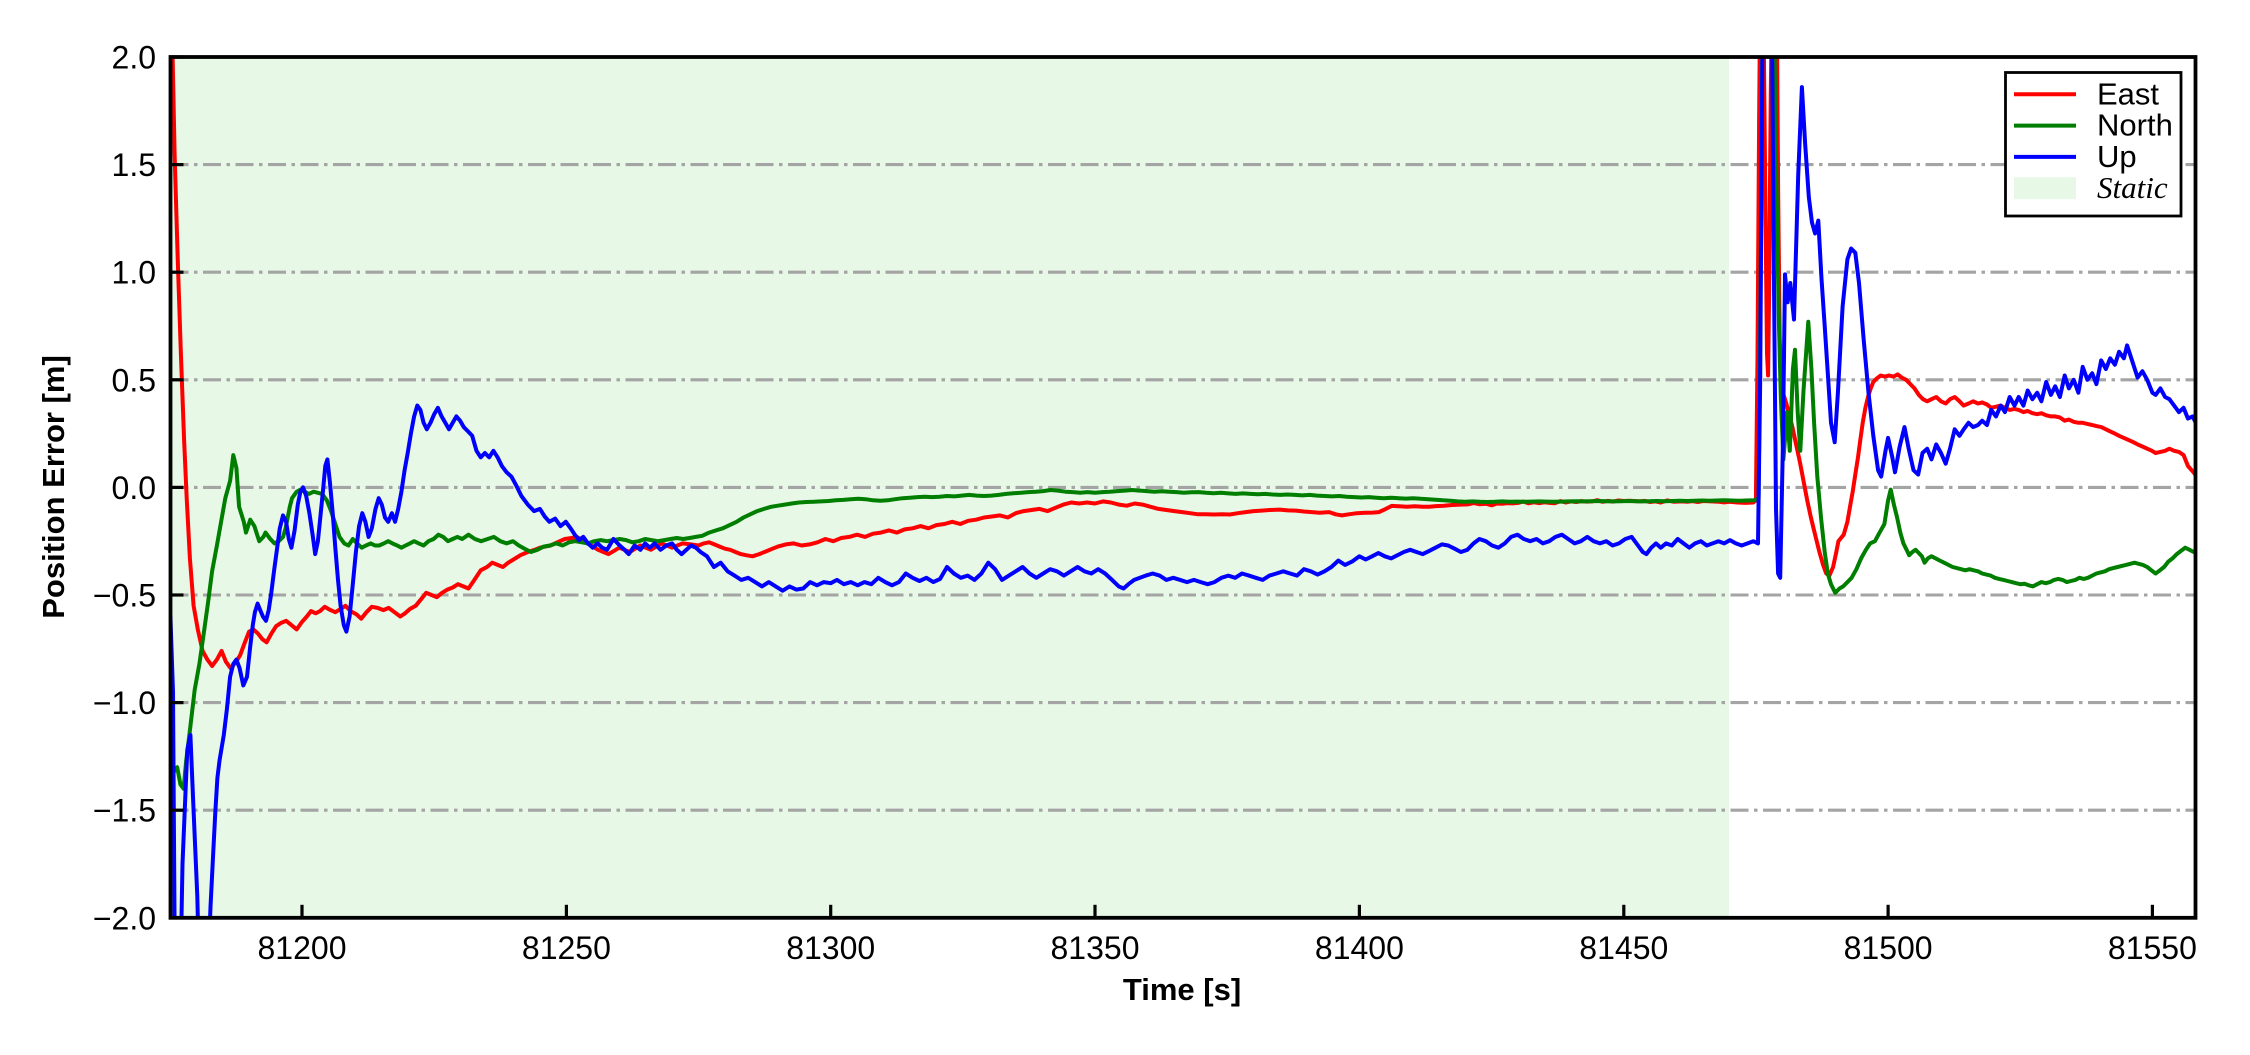  Describe the element at coordinates (2132, 187) in the screenshot. I see `svg-text: Static` at that location.